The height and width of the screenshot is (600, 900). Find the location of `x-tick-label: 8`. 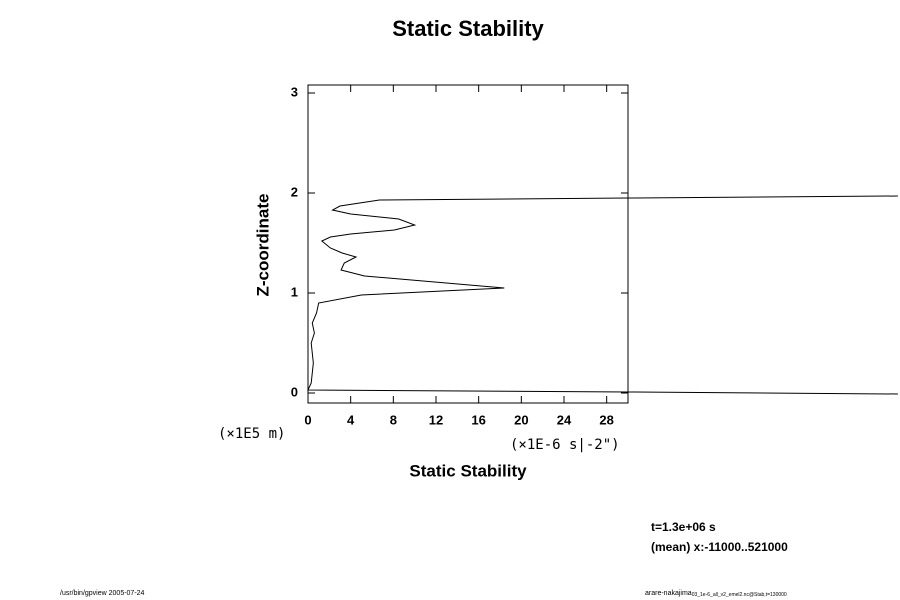

x-tick-label: 8 is located at coordinates (393, 419).